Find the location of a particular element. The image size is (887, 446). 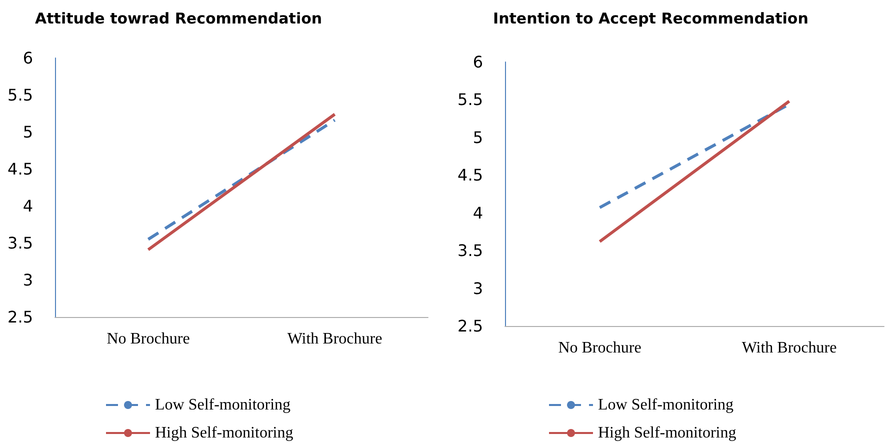

chart-title: Attitude towrad Recommendation is located at coordinates (178, 19).